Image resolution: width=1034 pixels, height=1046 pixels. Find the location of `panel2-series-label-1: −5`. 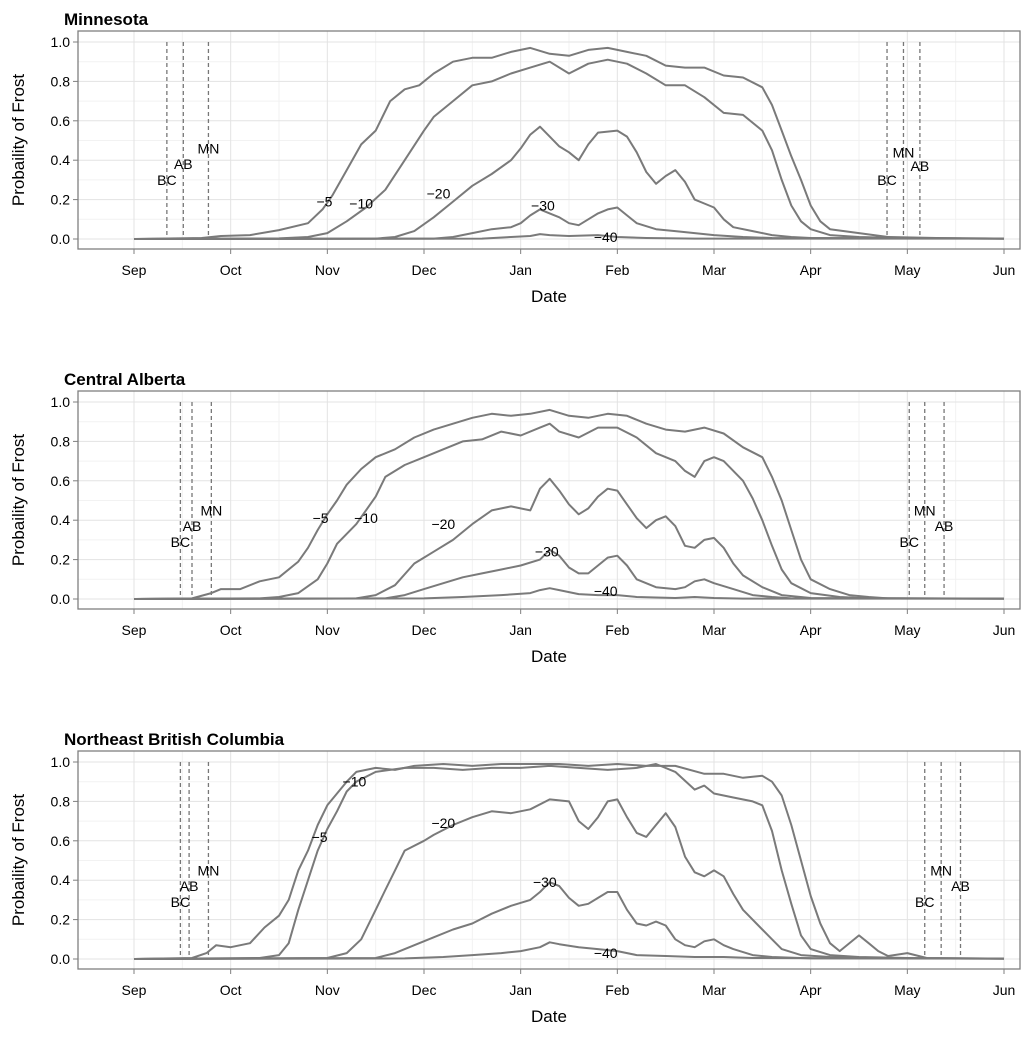

panel2-series-label-1: −5 is located at coordinates (321, 518).